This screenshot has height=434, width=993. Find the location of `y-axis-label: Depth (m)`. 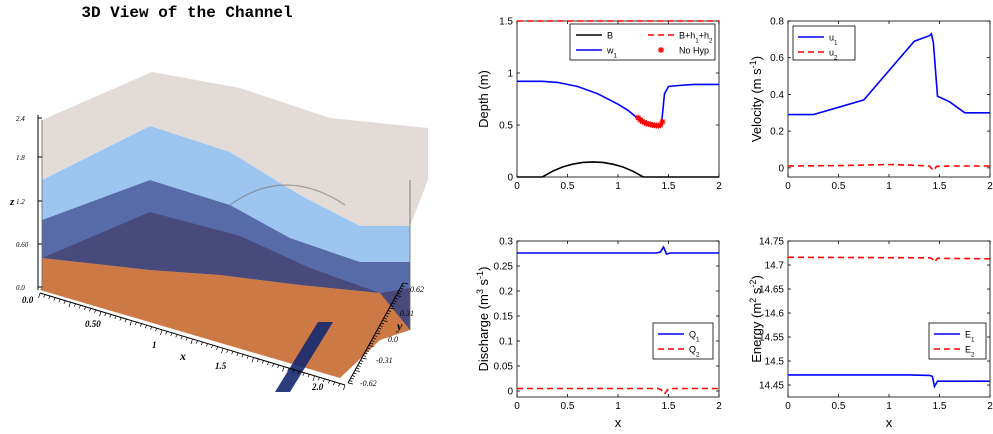

y-axis-label: Depth (m) is located at coordinates (483, 99).